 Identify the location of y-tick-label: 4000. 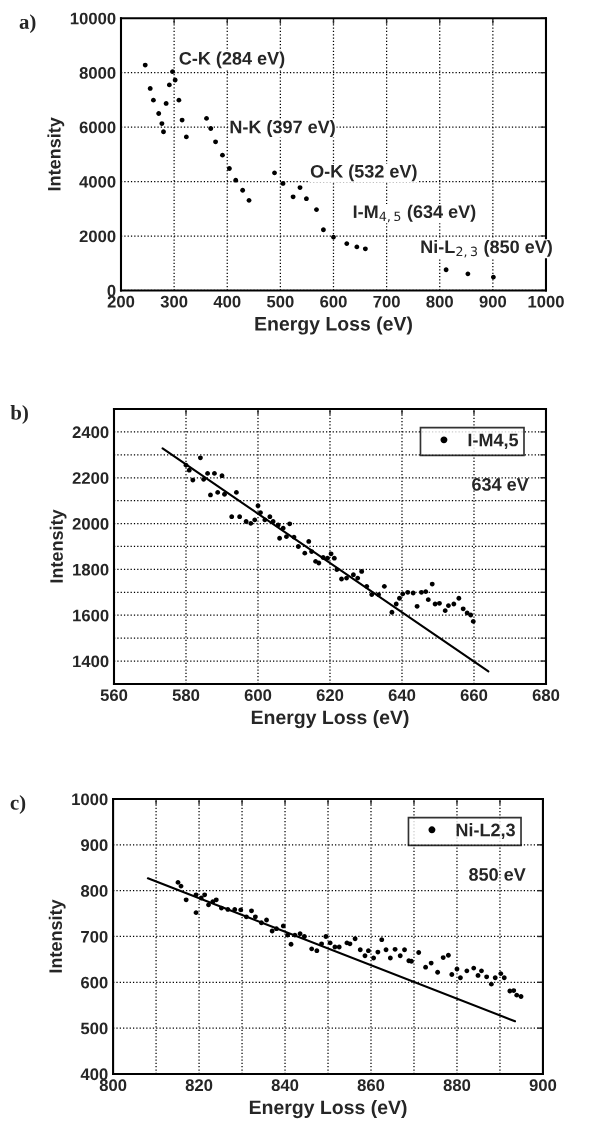
(97, 181).